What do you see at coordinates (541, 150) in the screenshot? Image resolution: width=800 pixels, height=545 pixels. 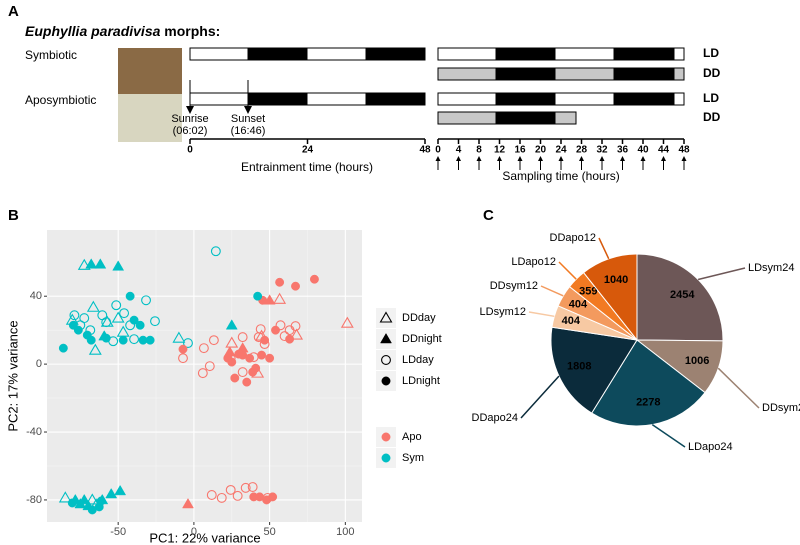 I see `tick-label: 20` at bounding box center [541, 150].